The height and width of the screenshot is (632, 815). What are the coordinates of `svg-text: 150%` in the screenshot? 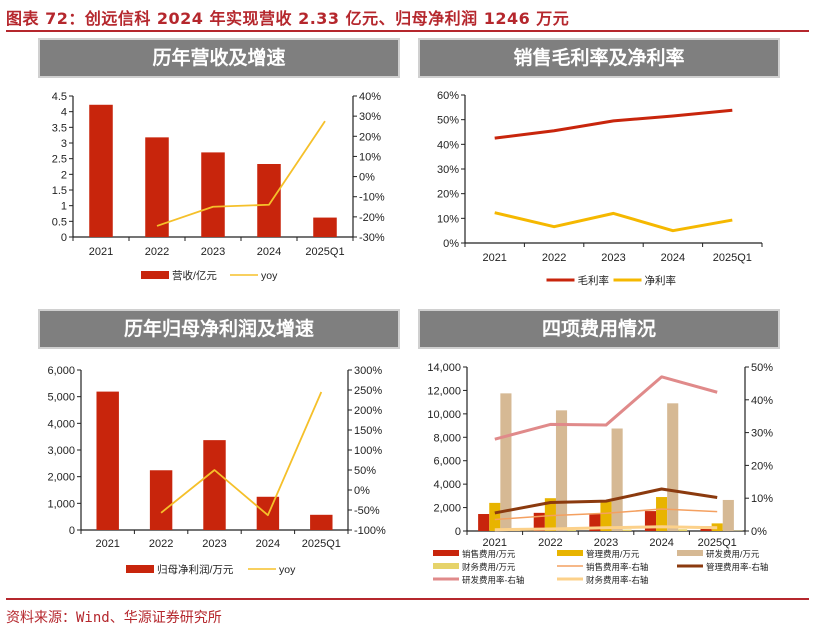 It's located at (368, 431).